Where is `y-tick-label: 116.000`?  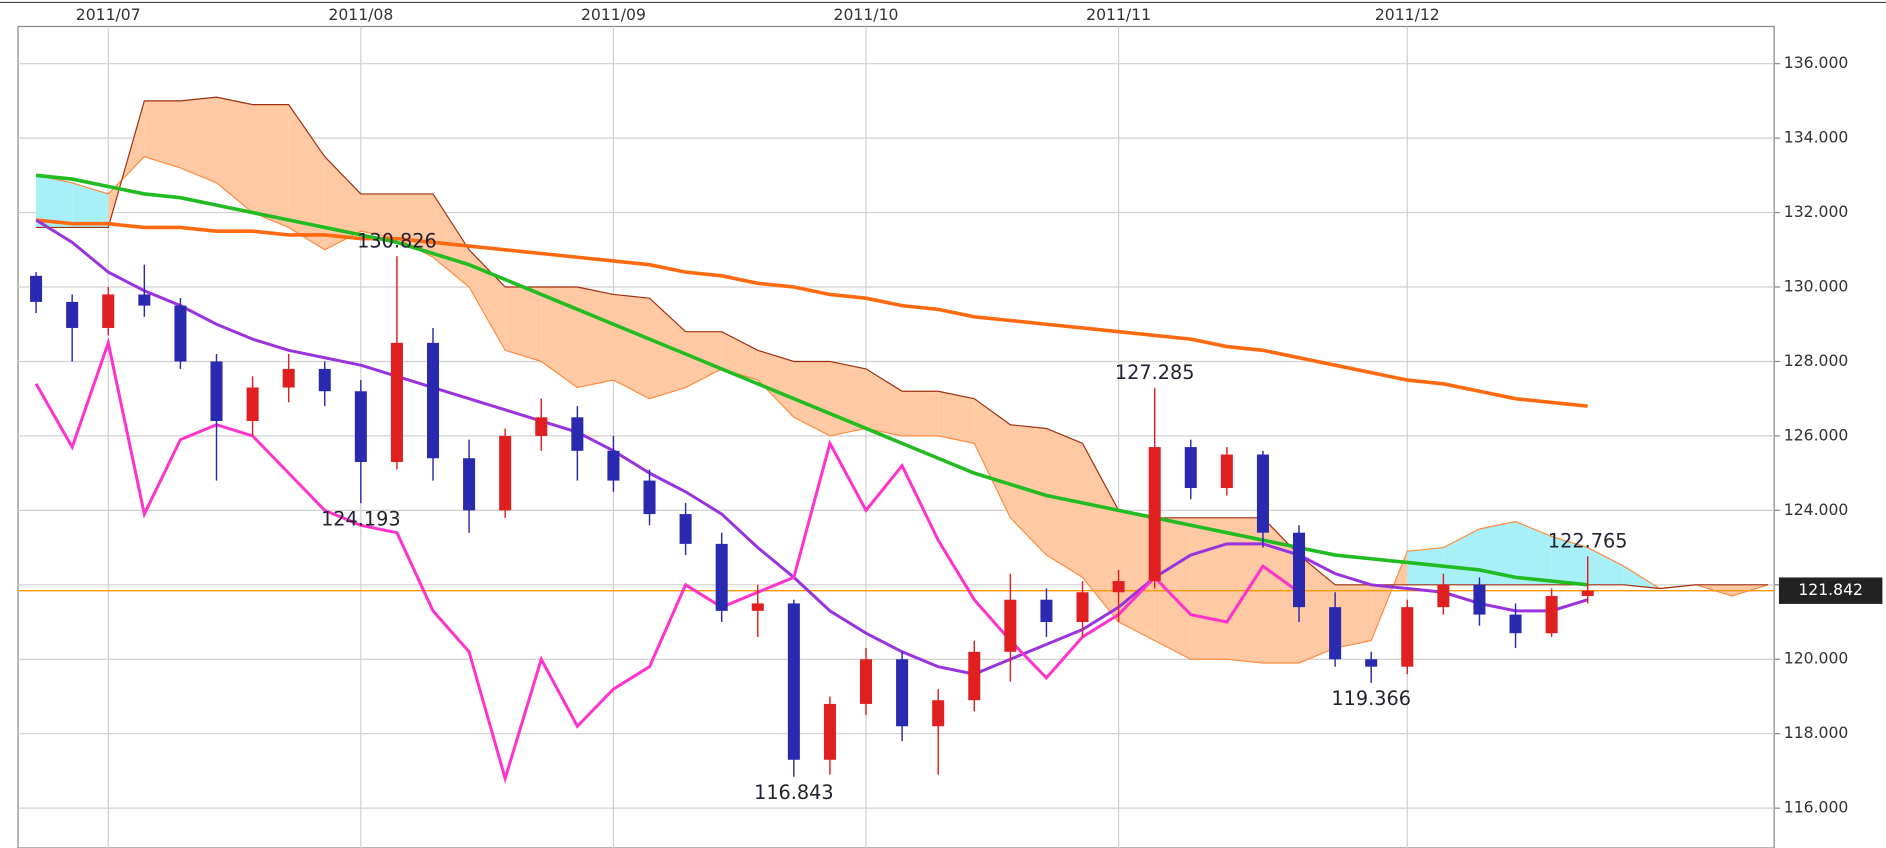
y-tick-label: 116.000 is located at coordinates (1816, 807).